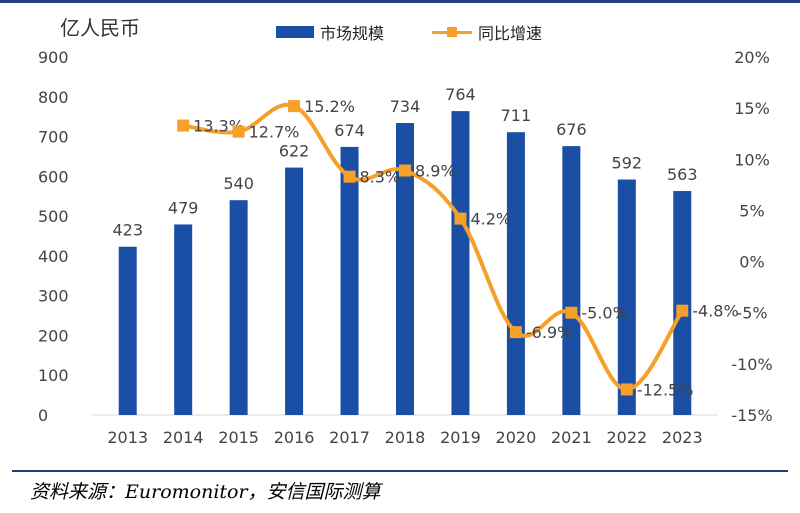 This screenshot has width=800, height=513. What do you see at coordinates (752, 57) in the screenshot?
I see `y-right-tick-label: 20%` at bounding box center [752, 57].